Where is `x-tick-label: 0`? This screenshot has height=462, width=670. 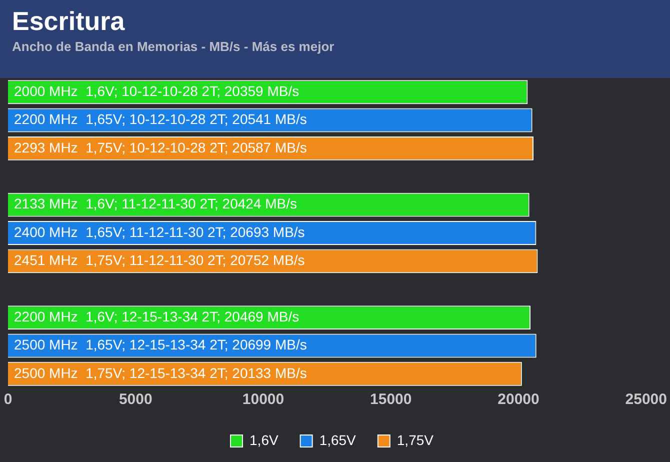
x-tick-label: 0 is located at coordinates (8, 399).